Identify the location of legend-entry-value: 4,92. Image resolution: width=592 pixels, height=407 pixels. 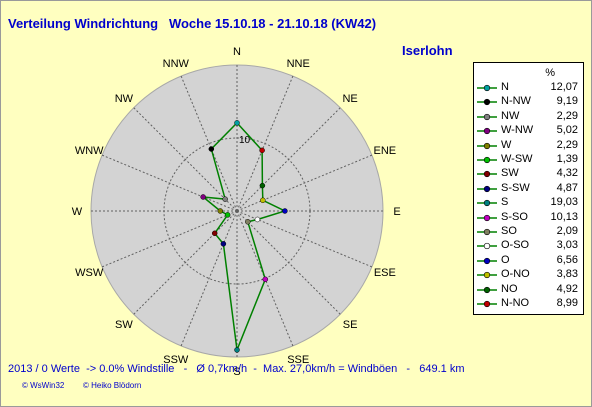
(567, 288).